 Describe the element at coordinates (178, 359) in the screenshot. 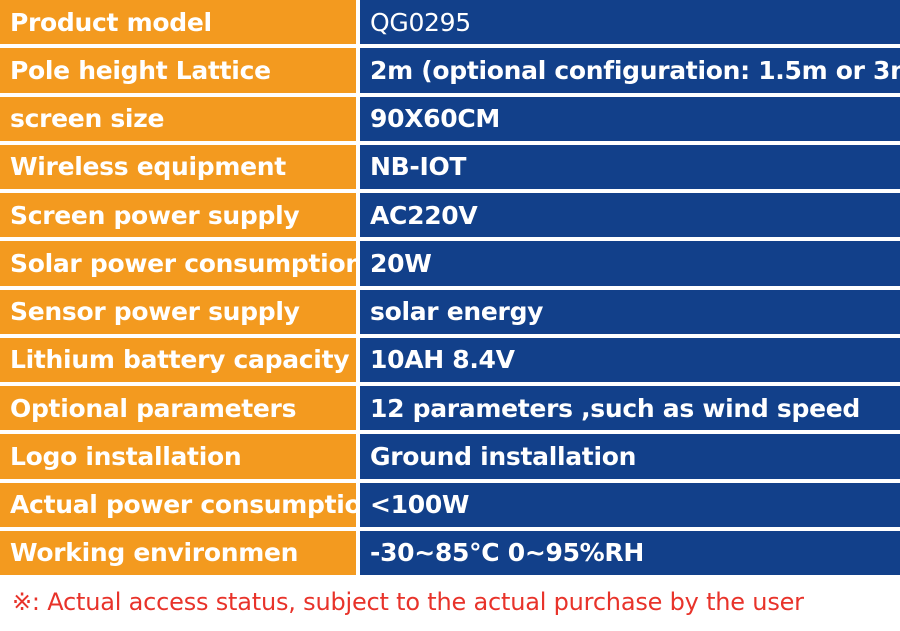

I see `spec-label-battery-capacity: Lithium battery capacity` at that location.